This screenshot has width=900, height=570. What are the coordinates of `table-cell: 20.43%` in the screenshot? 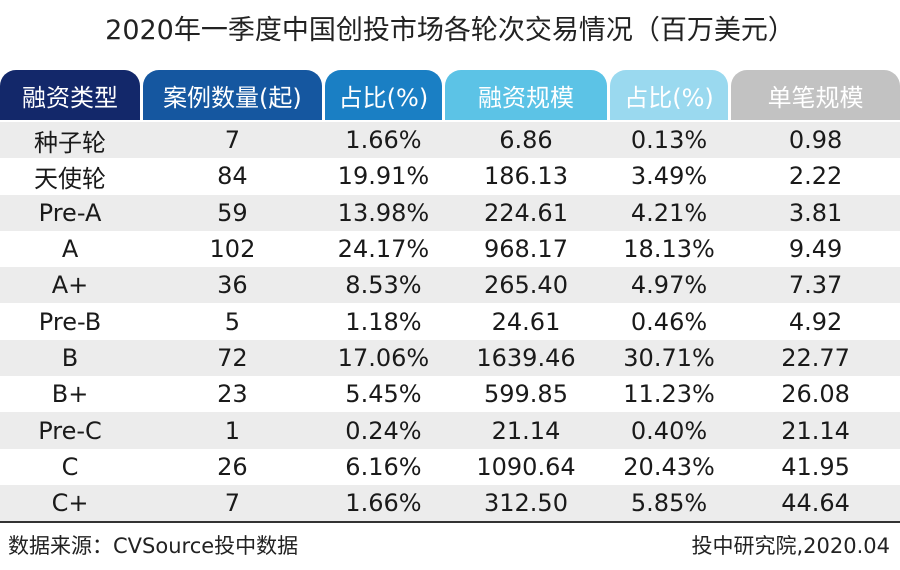 It's located at (669, 466).